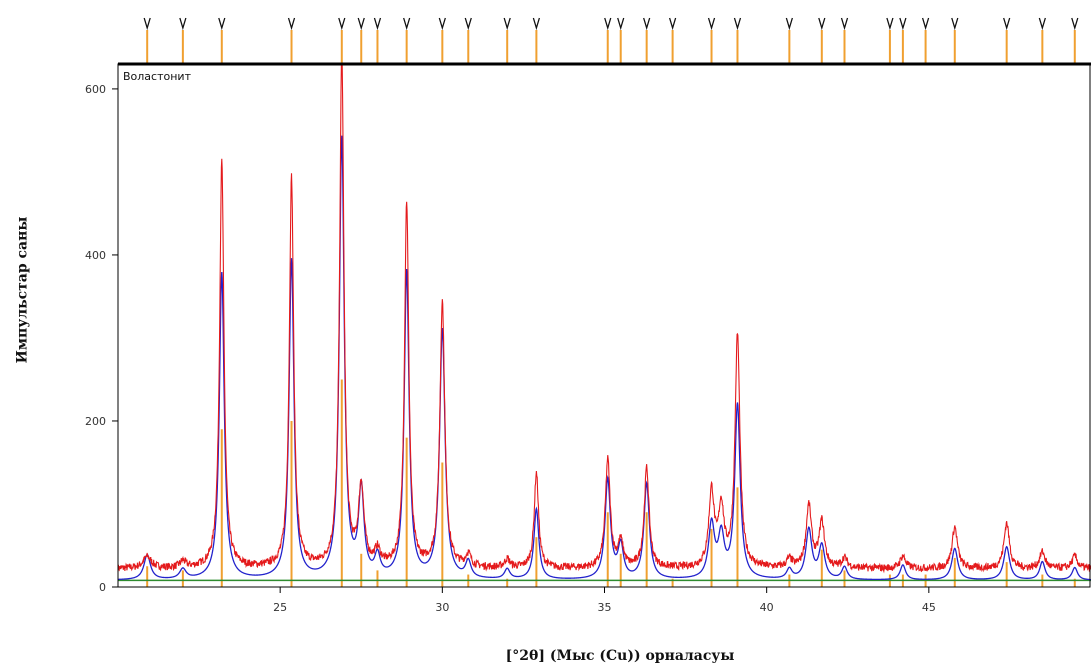  Describe the element at coordinates (95, 255) in the screenshot. I see `y-tick-label-400: 400` at that location.